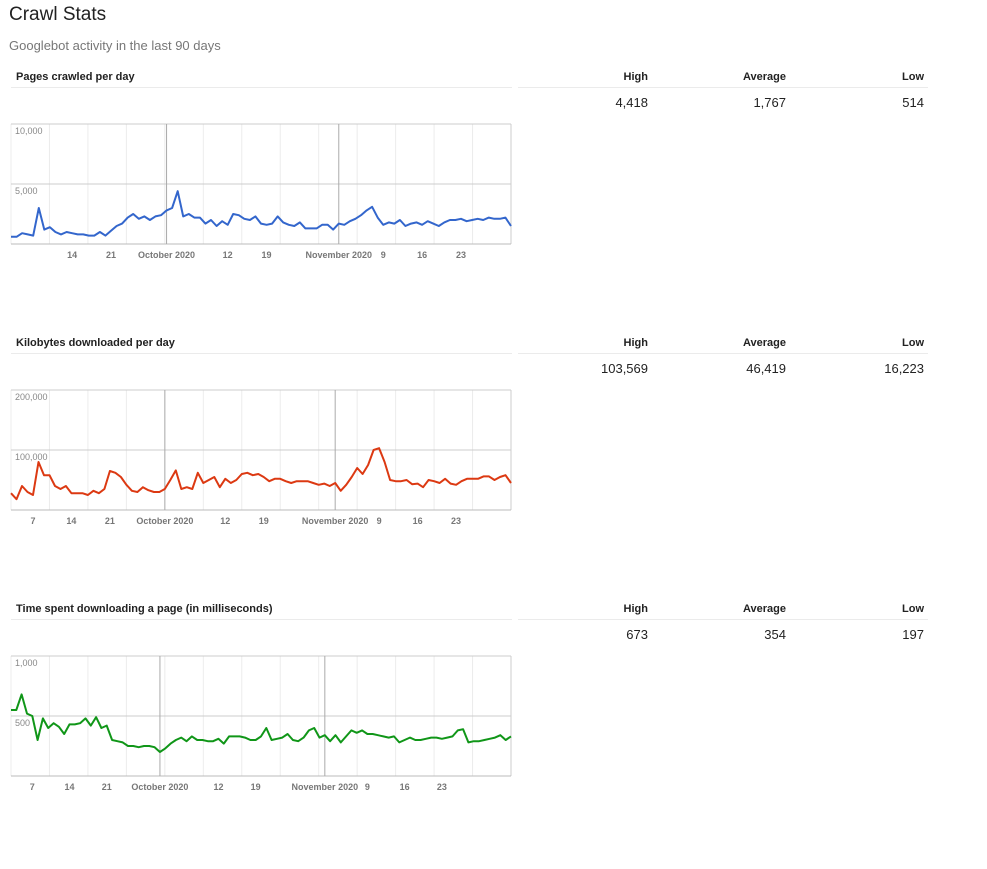 The width and height of the screenshot is (987, 869). I want to click on y-tick-label: 500, so click(22, 723).